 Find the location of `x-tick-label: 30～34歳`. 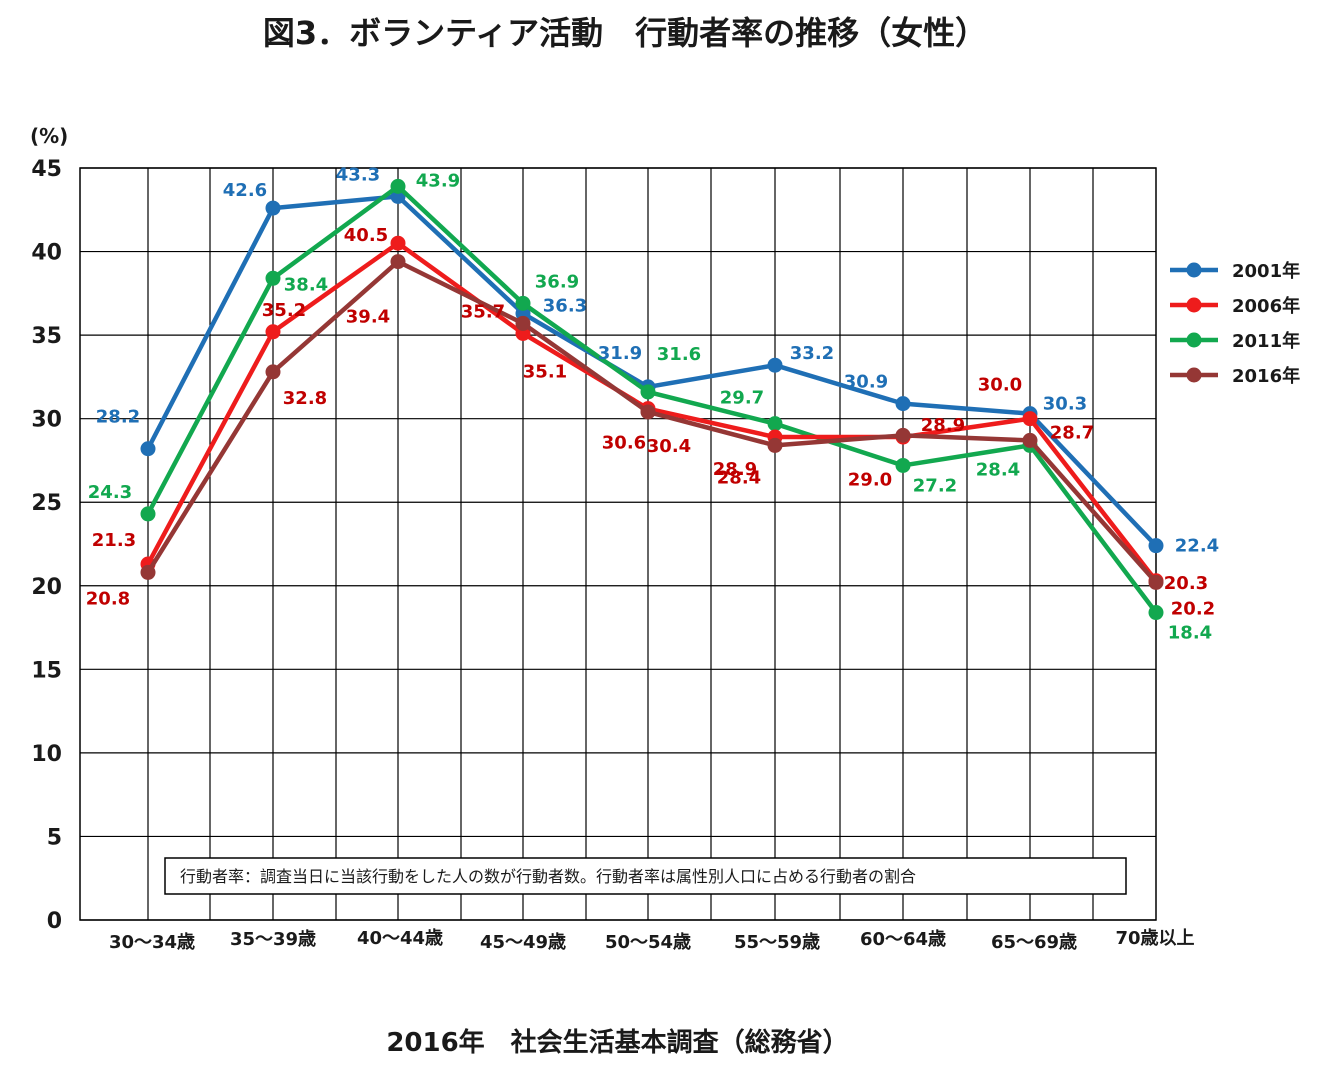

x-tick-label: 30～34歳 is located at coordinates (152, 942).